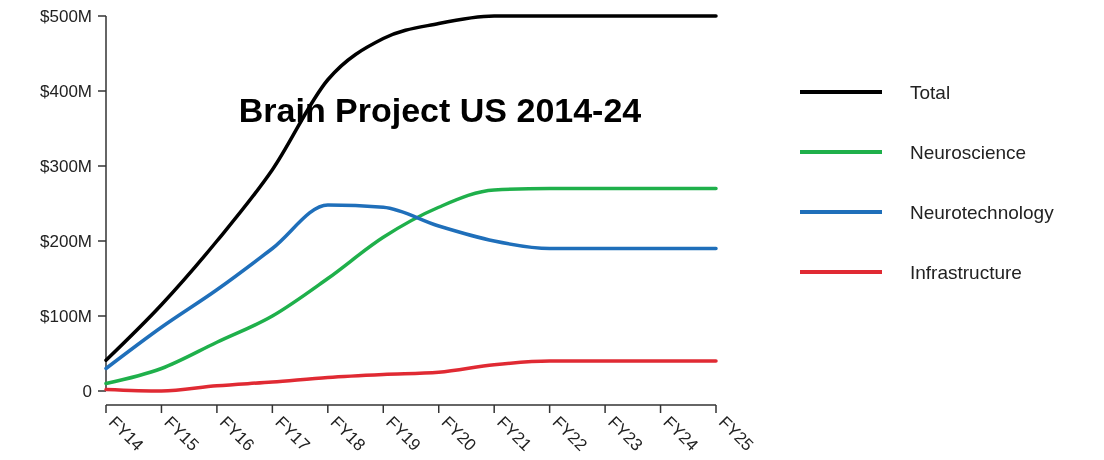 The width and height of the screenshot is (1104, 460). I want to click on line-series, so click(411, 376).